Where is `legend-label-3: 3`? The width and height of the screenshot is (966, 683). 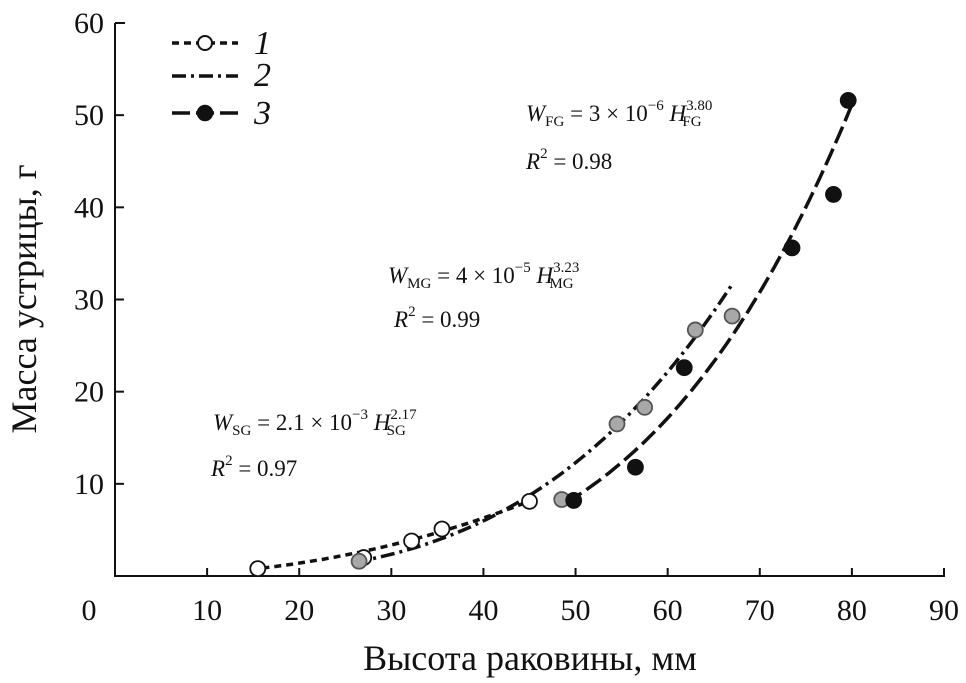 legend-label-3: 3 is located at coordinates (262, 113).